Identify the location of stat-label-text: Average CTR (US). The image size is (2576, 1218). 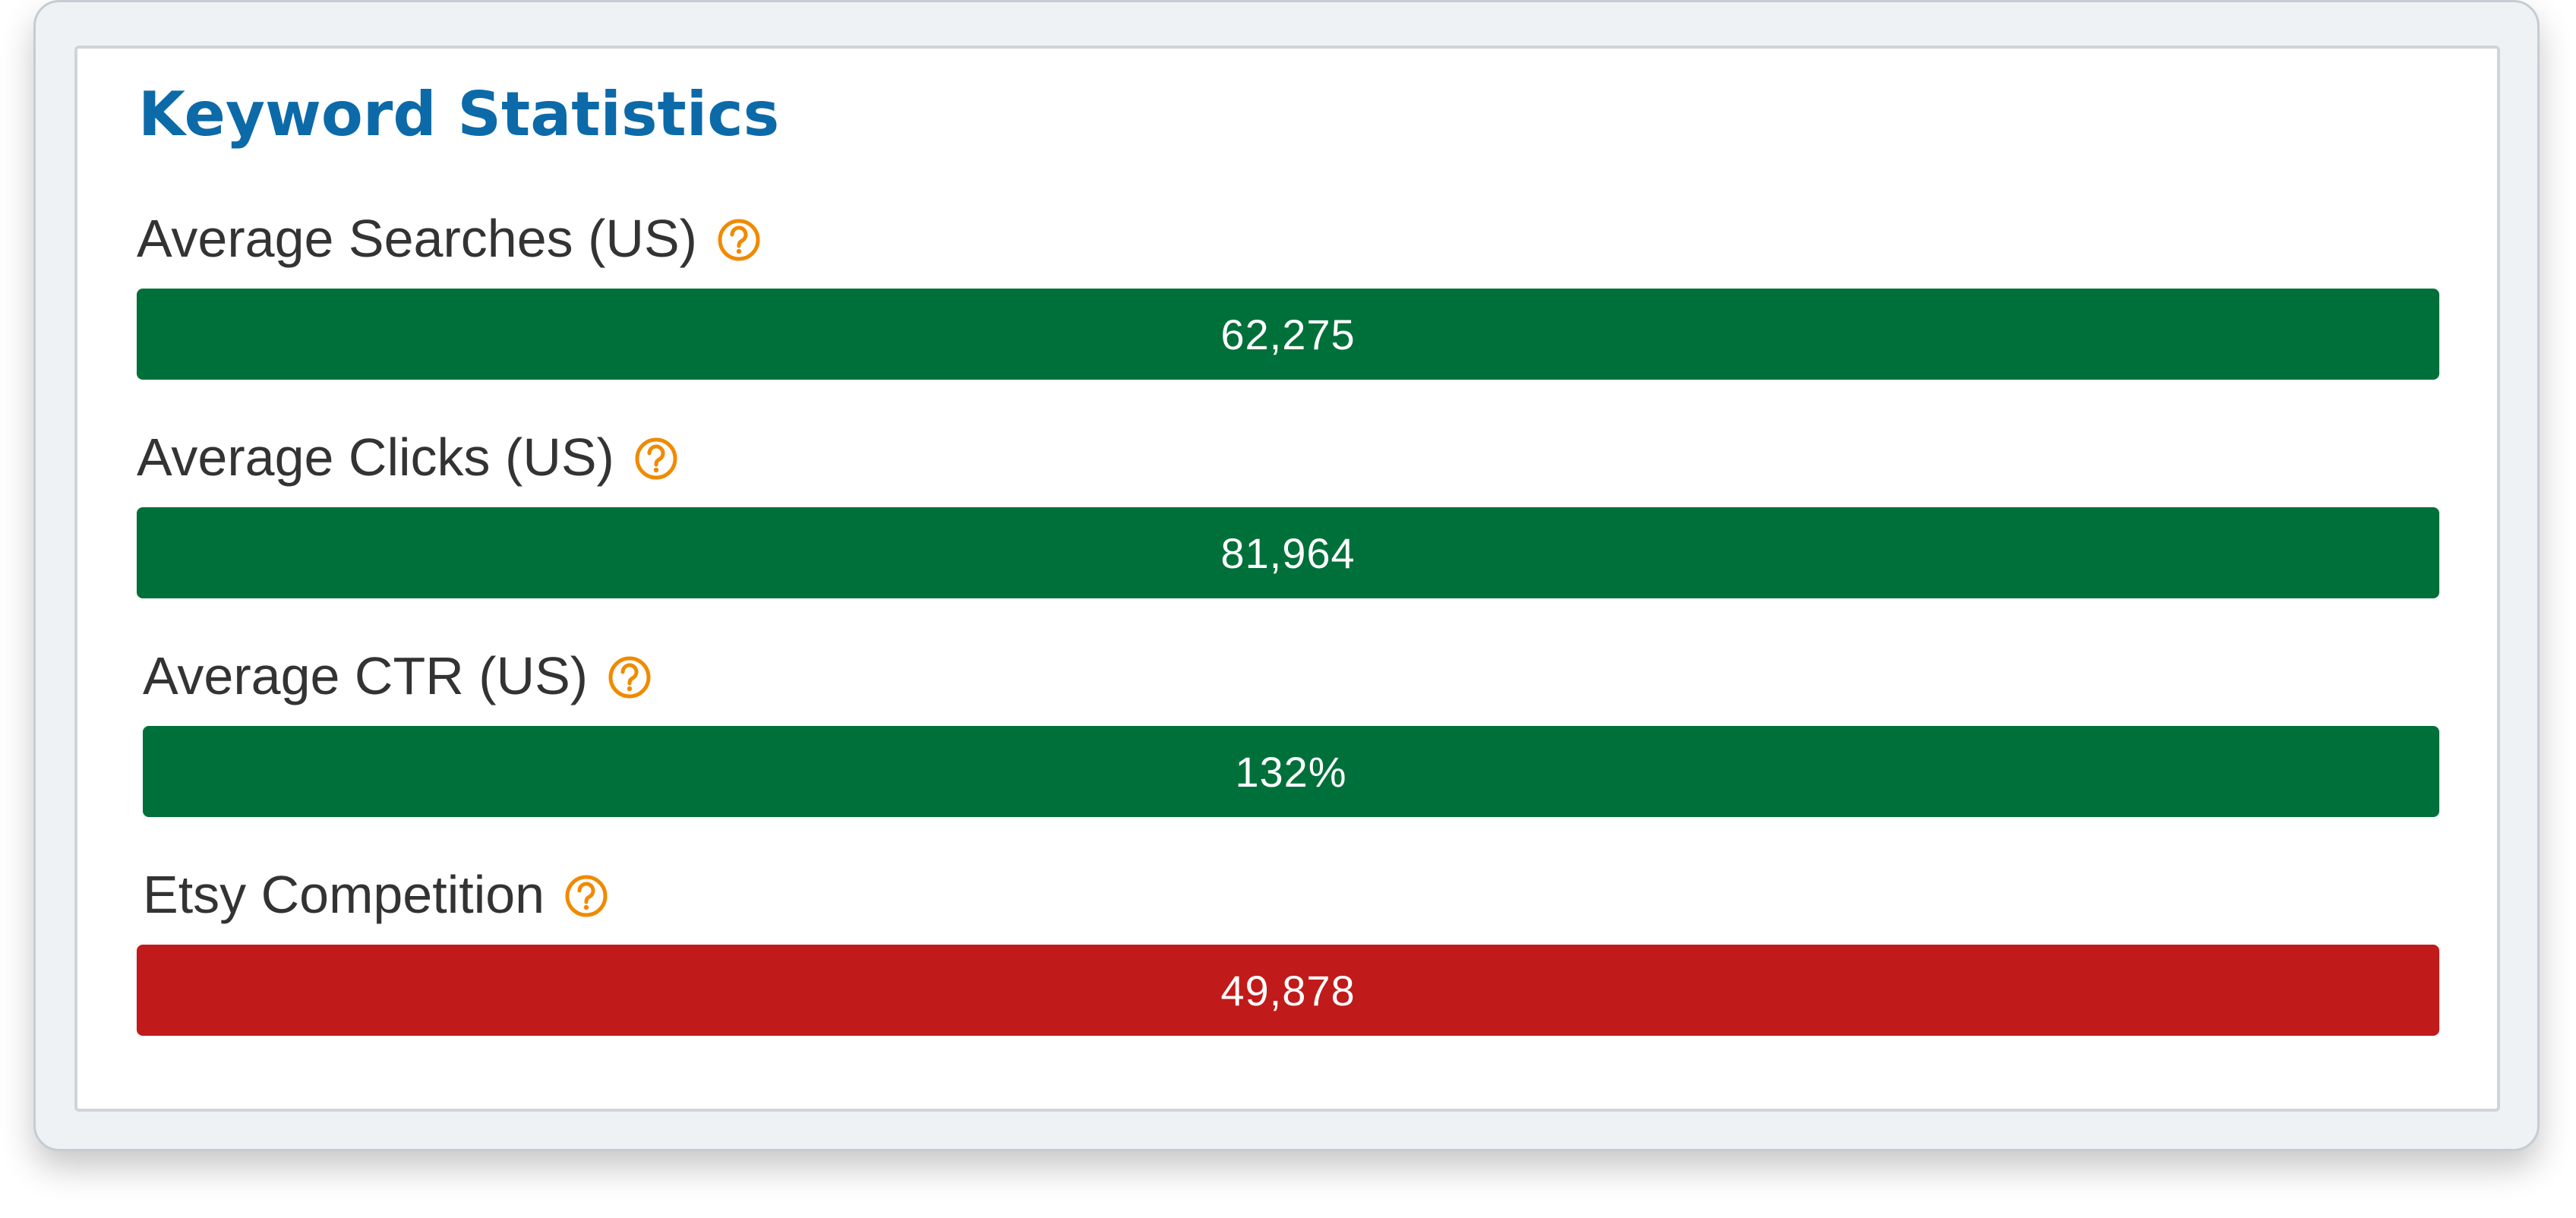
(366, 675).